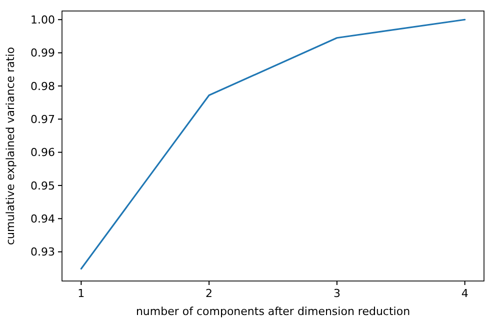 The image size is (488, 329). What do you see at coordinates (42, 19) in the screenshot?
I see `y-tick-label: 1.00` at bounding box center [42, 19].